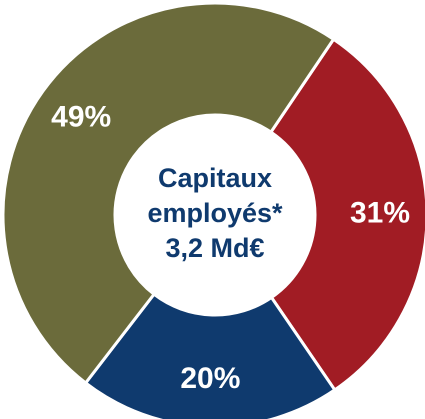  Describe the element at coordinates (214, 248) in the screenshot. I see `center-label: 3,2 Md€` at that location.